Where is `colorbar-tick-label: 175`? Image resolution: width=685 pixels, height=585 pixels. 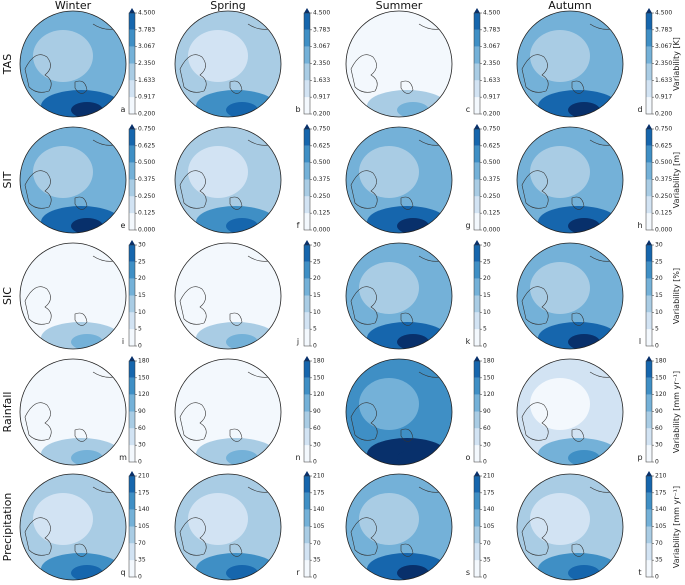 colorbar-tick-label: 175 is located at coordinates (489, 492).